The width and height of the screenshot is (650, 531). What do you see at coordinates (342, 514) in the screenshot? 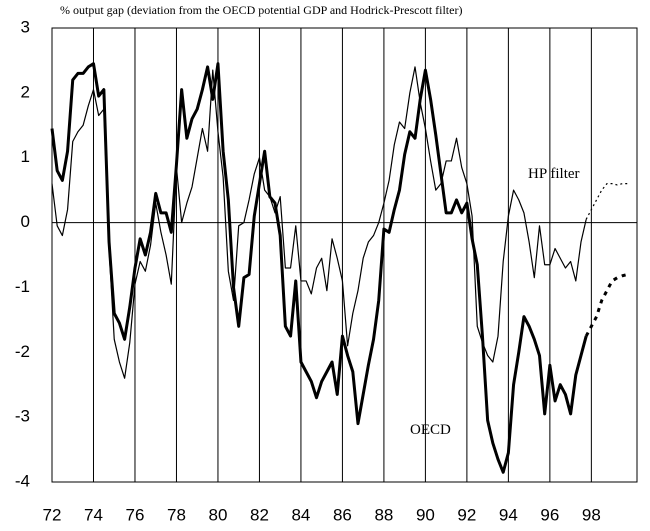
I see `x-tick-label: 86` at bounding box center [342, 514].